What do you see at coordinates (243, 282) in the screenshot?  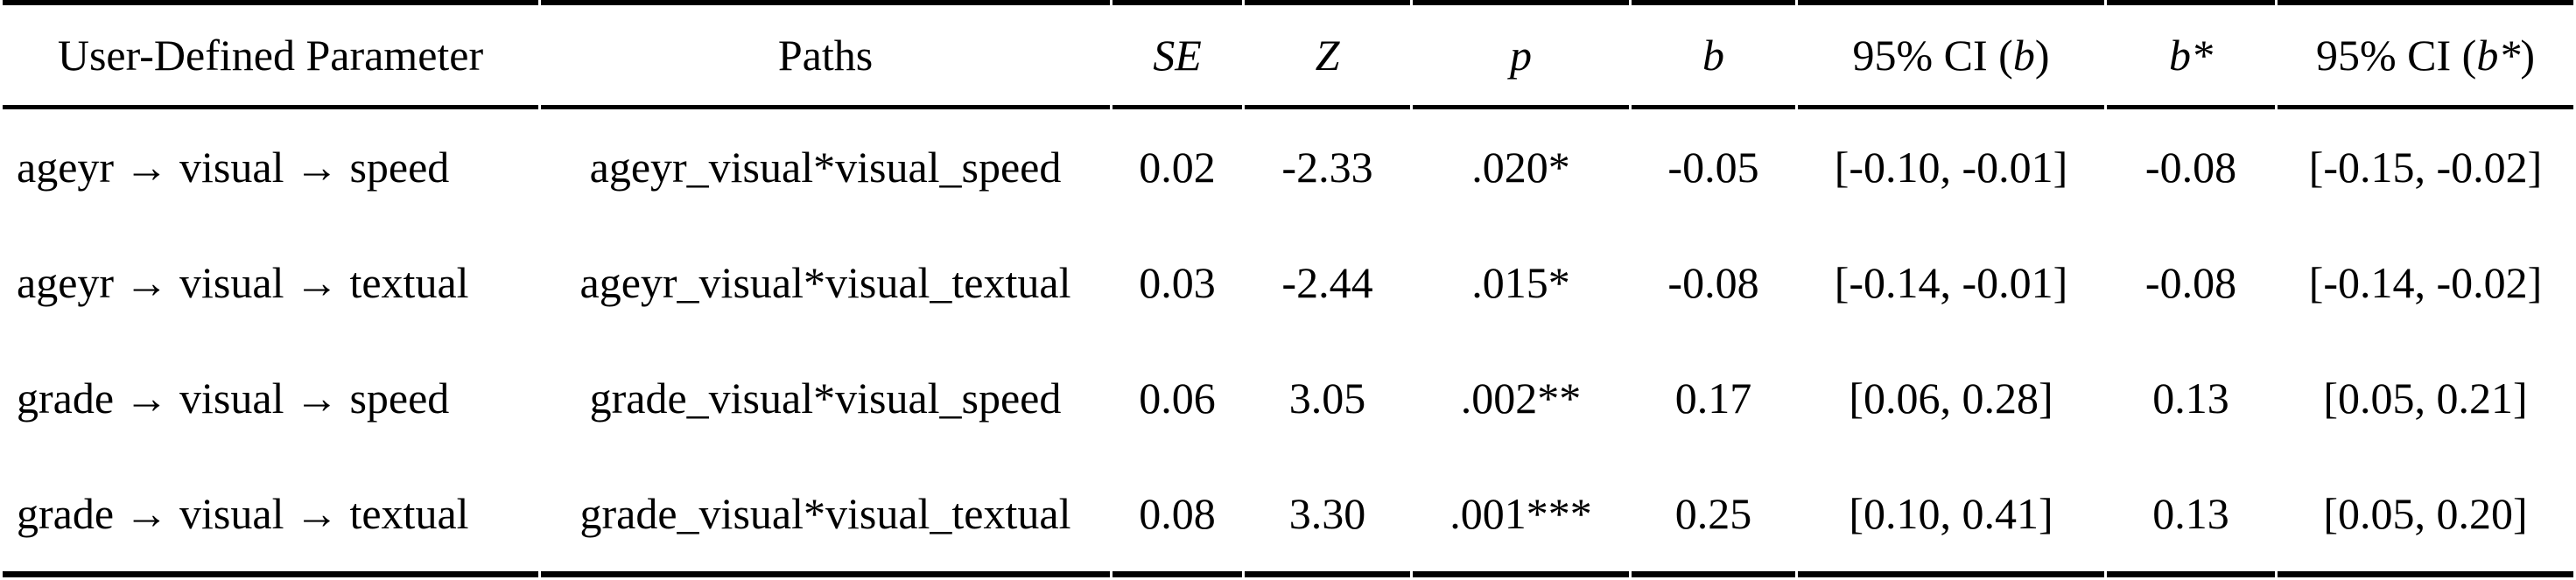 I see `cell-parameter: ageyr → visual → textual` at bounding box center [243, 282].